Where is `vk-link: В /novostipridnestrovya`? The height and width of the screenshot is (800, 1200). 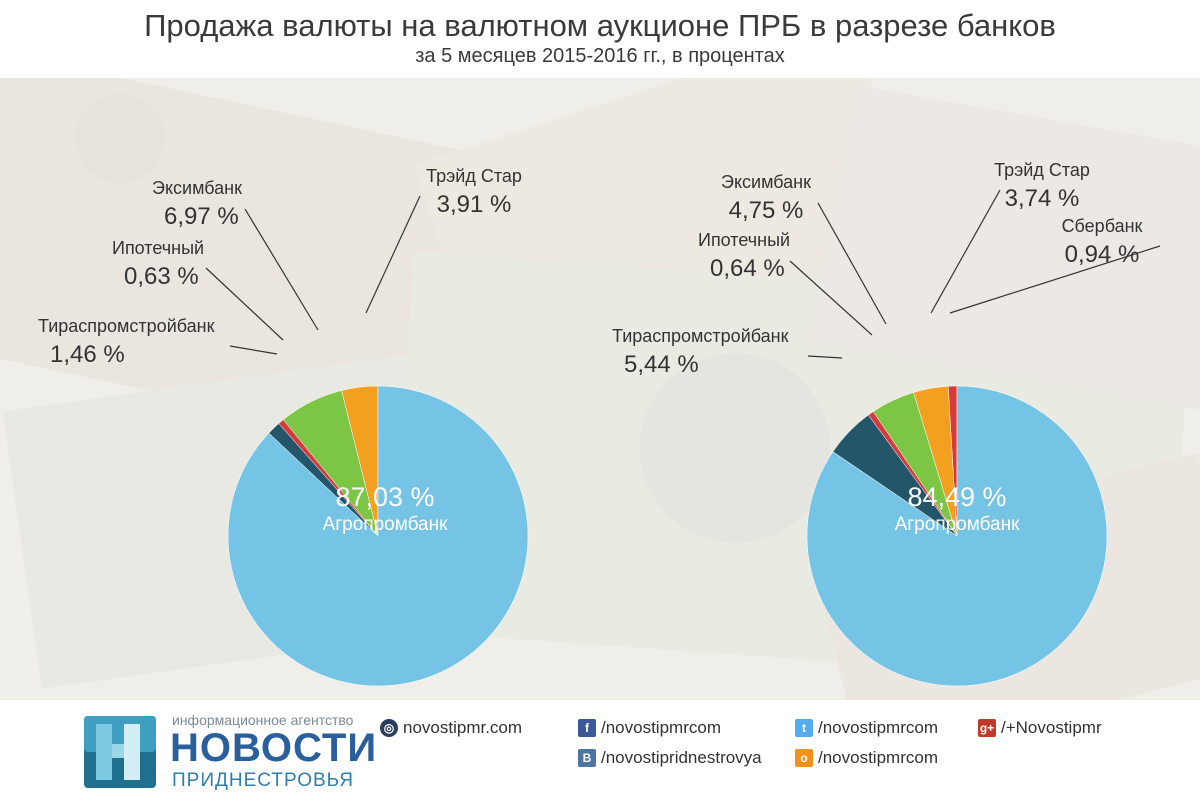 vk-link: В /novostipridnestrovya is located at coordinates (670, 758).